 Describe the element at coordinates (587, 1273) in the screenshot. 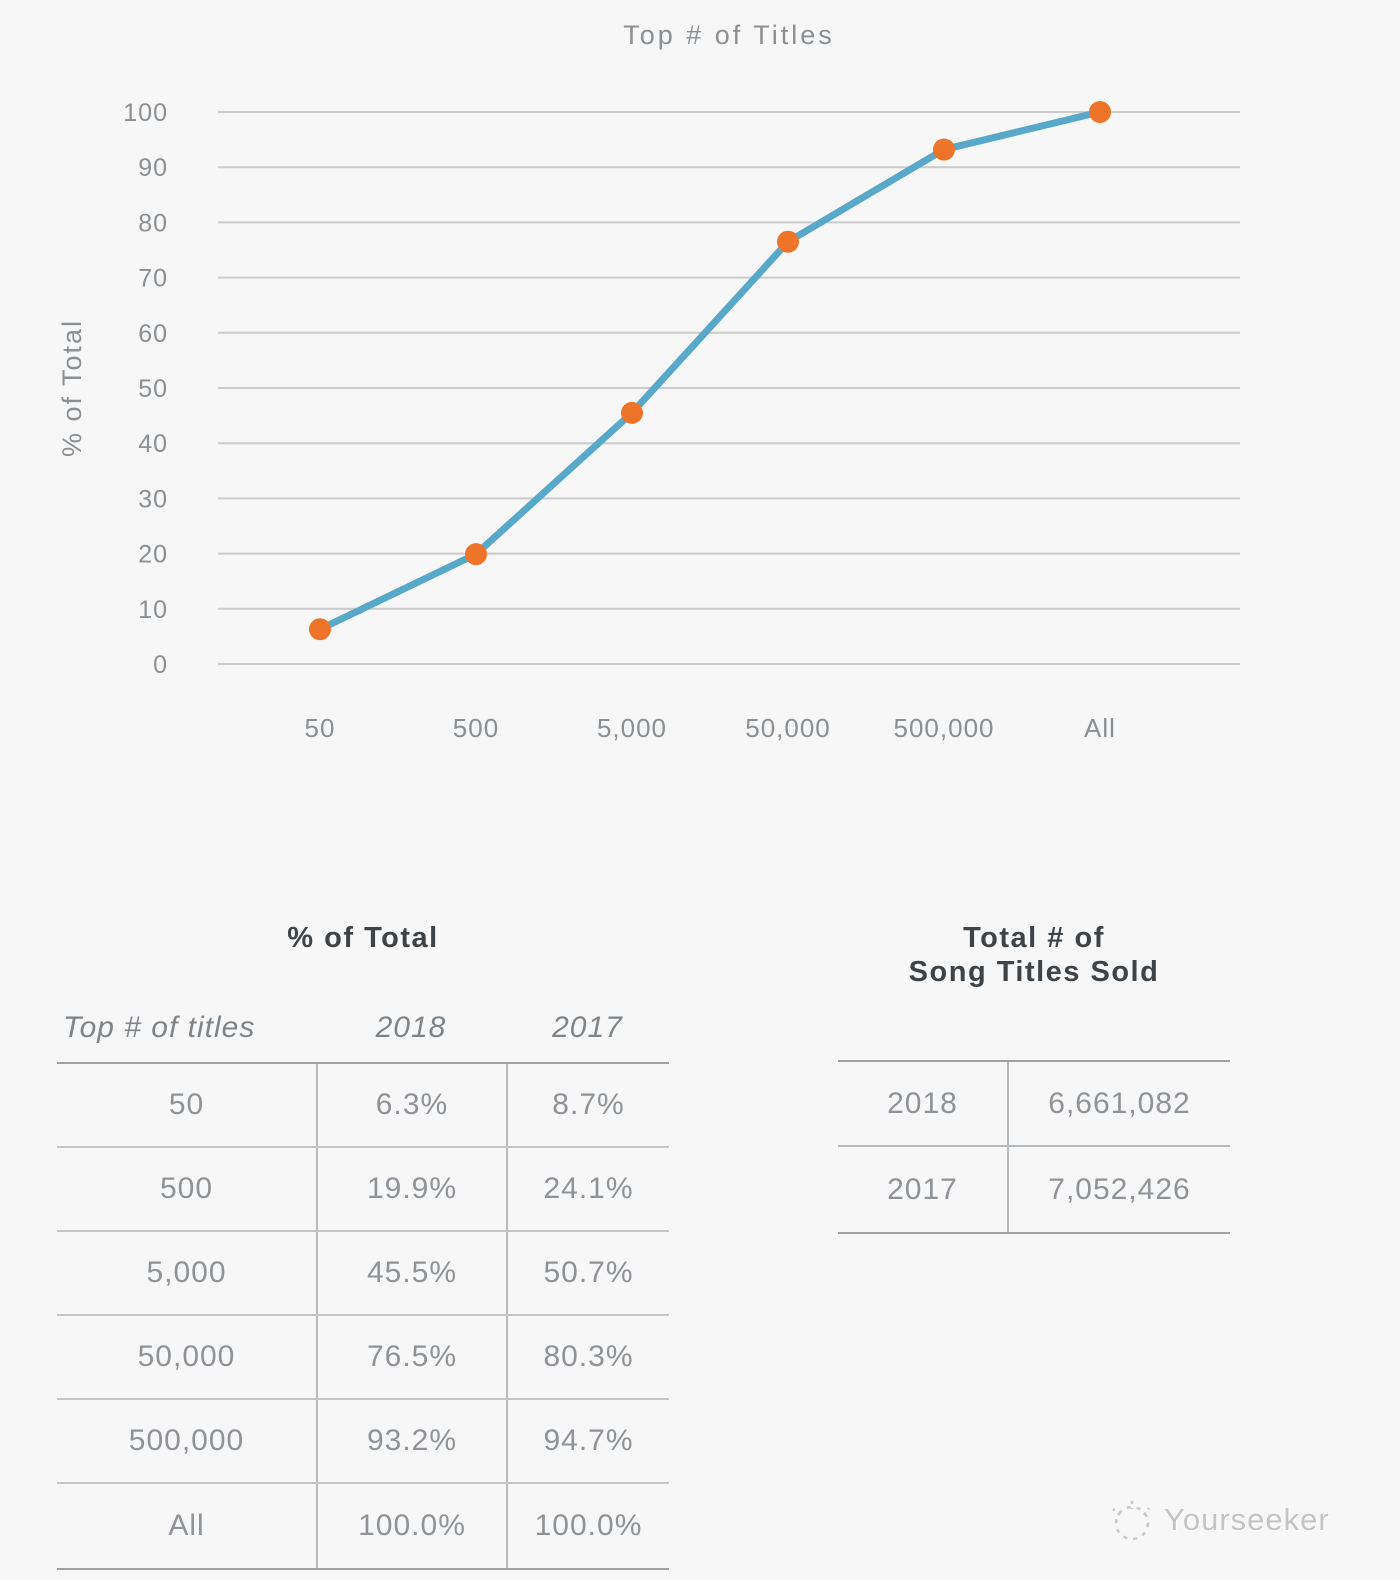

I see `table-cell: 50.7%` at that location.